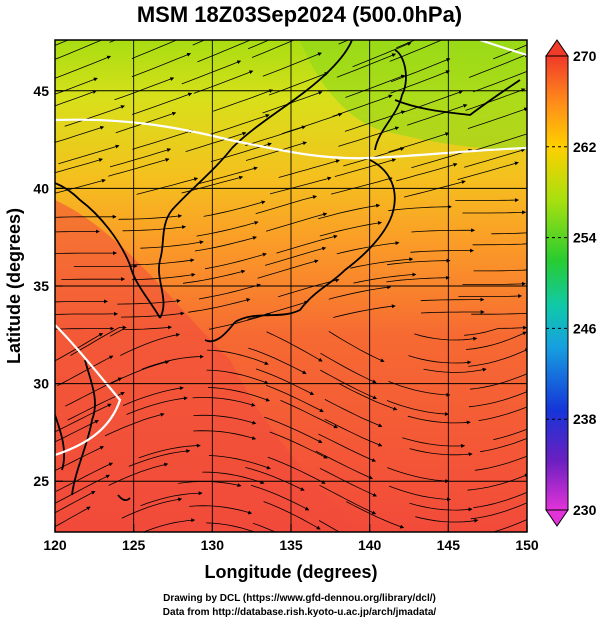 This screenshot has height=625, width=599. What do you see at coordinates (585, 56) in the screenshot?
I see `colorbar-tick-label: 270` at bounding box center [585, 56].